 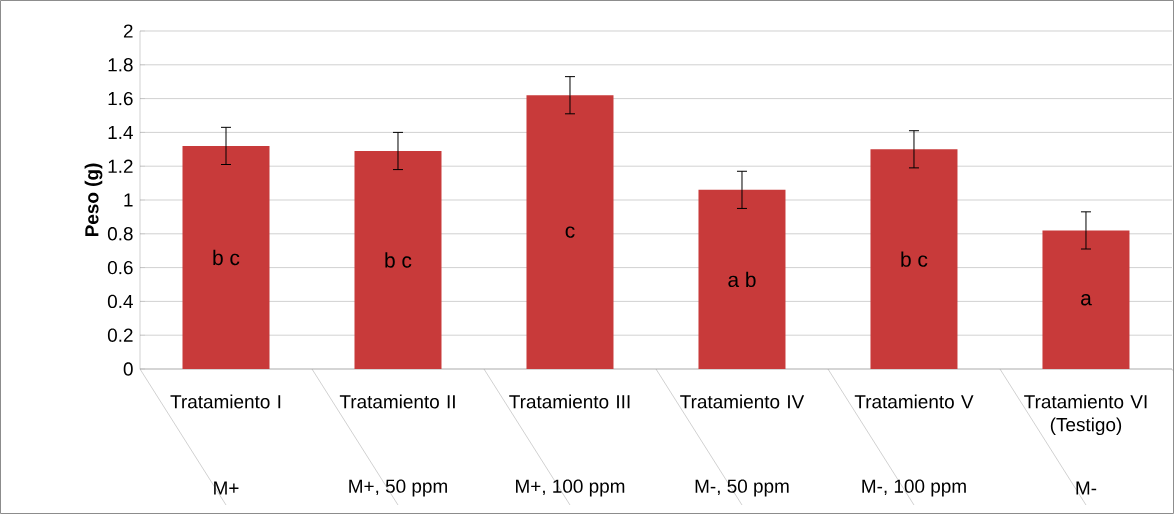 What do you see at coordinates (1086, 488) in the screenshot?
I see `text: M-` at bounding box center [1086, 488].